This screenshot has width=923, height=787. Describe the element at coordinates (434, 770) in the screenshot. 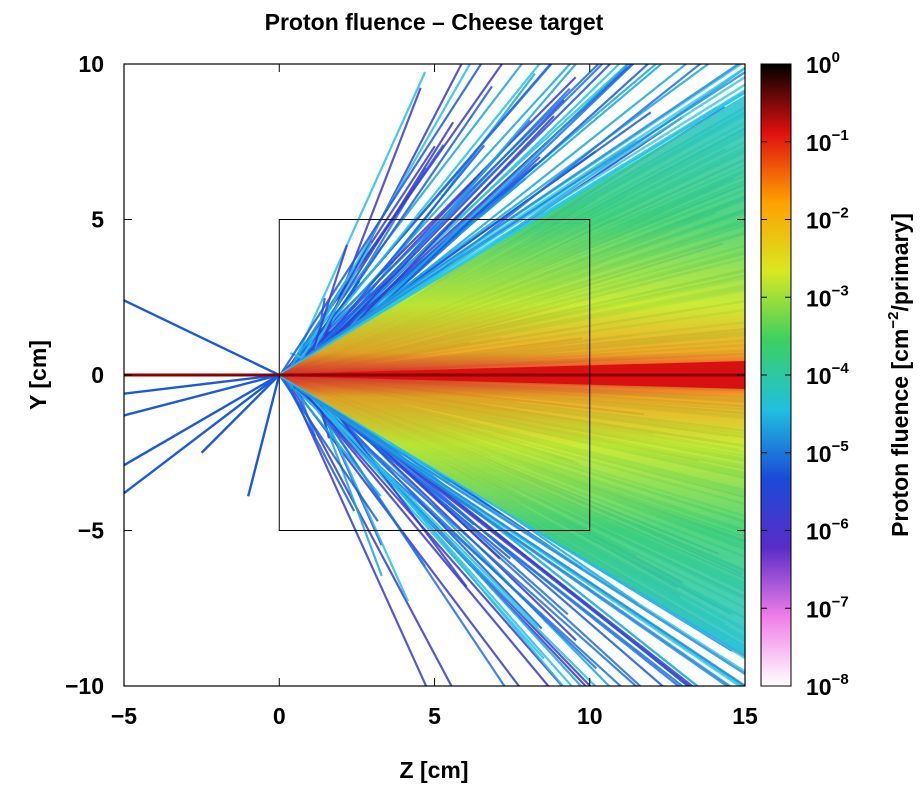

I see `x-axis-label: Z [cm]` at that location.